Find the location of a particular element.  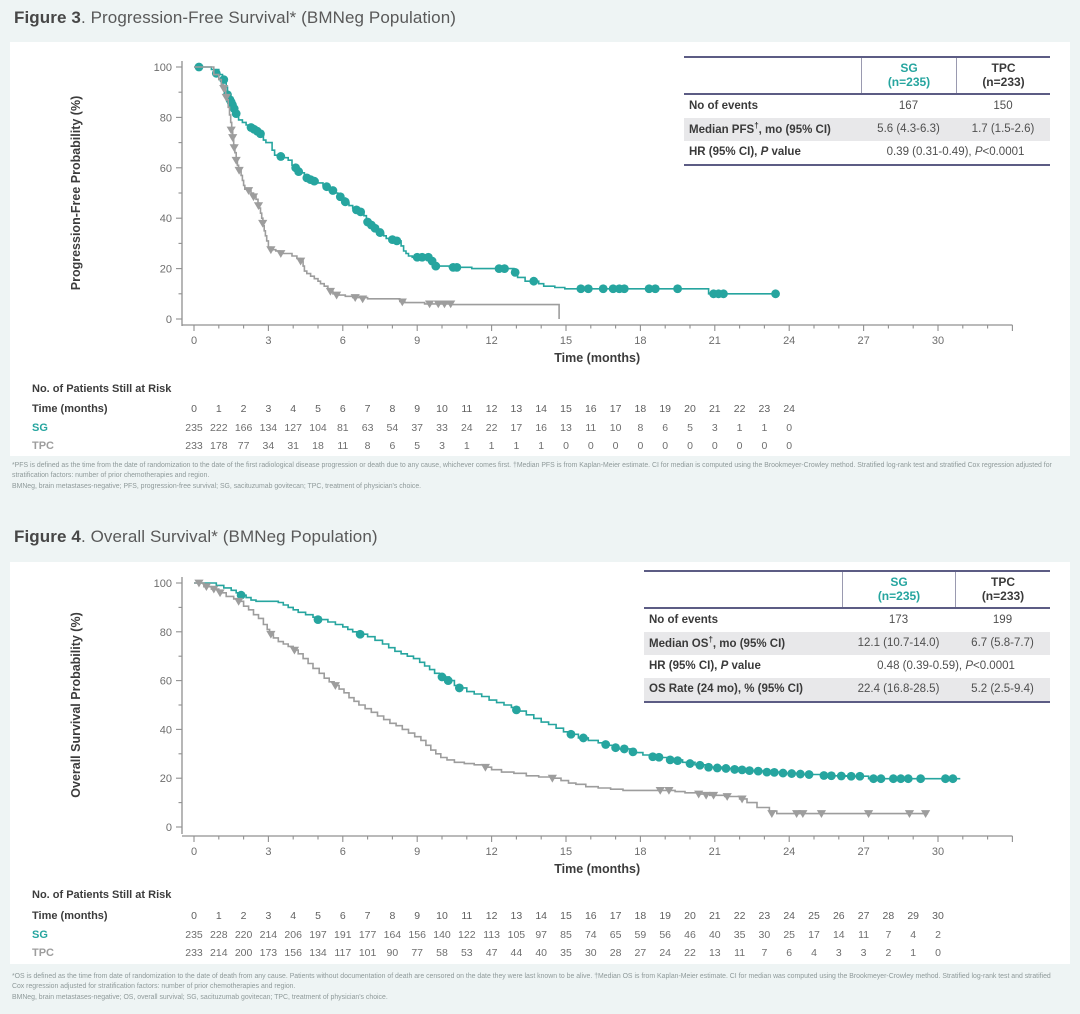

at-risk-sg-value: 191 is located at coordinates (343, 935).